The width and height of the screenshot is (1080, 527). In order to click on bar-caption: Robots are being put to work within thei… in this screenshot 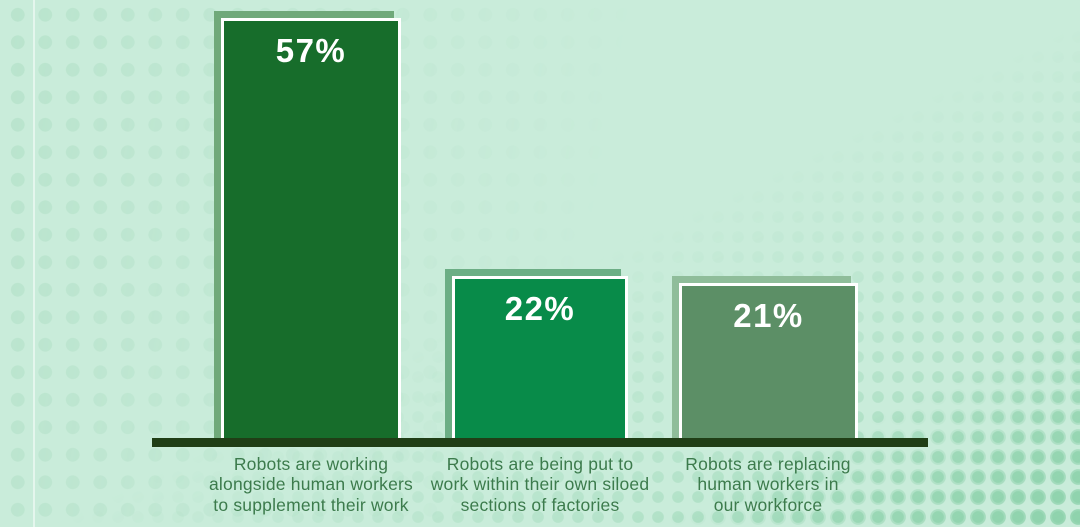, I will do `click(540, 484)`.